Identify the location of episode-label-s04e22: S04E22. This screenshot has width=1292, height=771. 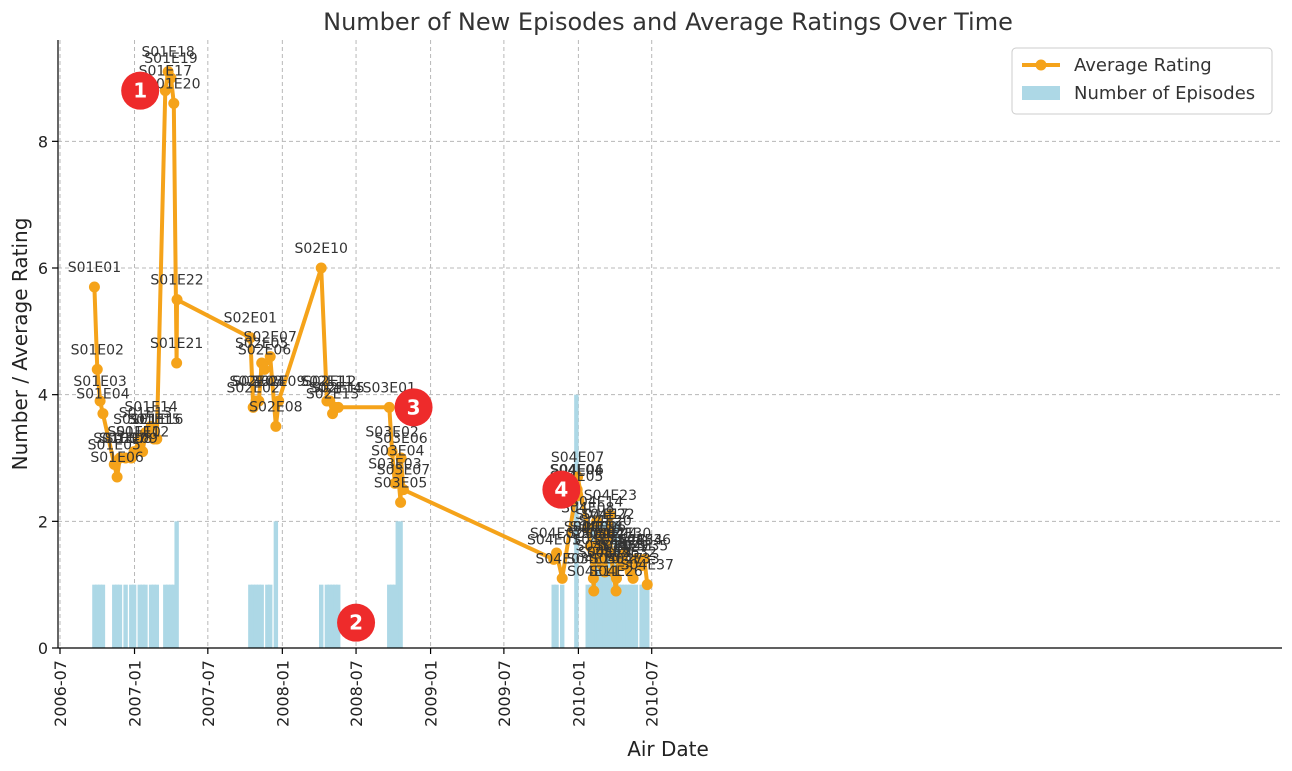
(607, 515).